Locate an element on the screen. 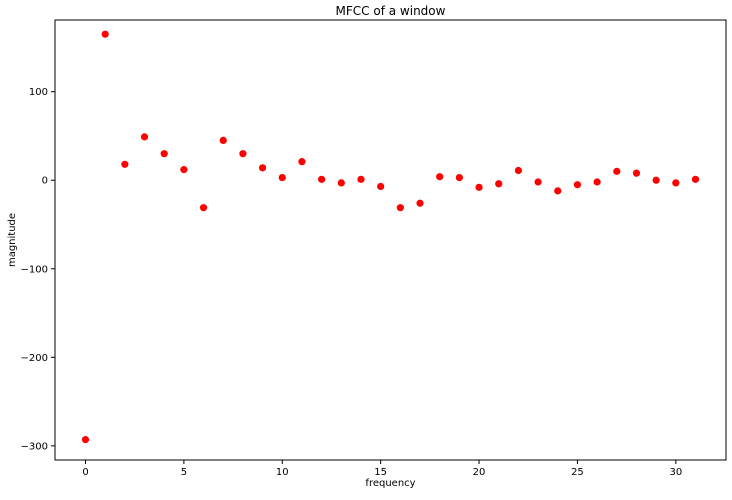 The image size is (732, 500). y-tick-label: 0 is located at coordinates (45, 181).